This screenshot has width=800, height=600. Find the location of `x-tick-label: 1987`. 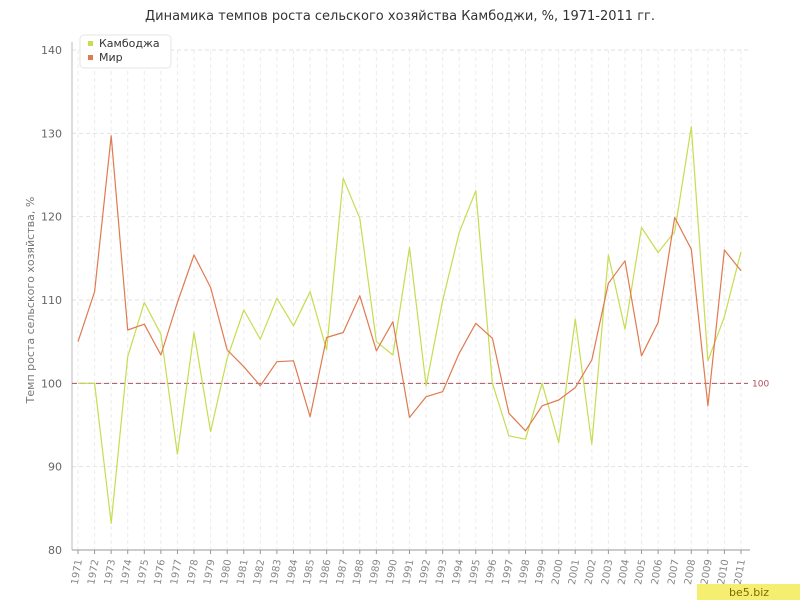

x-tick-label: 1987 is located at coordinates (342, 572).